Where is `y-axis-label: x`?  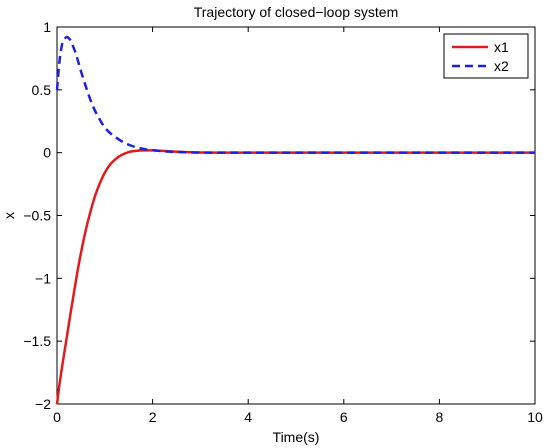 y-axis-label: x is located at coordinates (9, 215).